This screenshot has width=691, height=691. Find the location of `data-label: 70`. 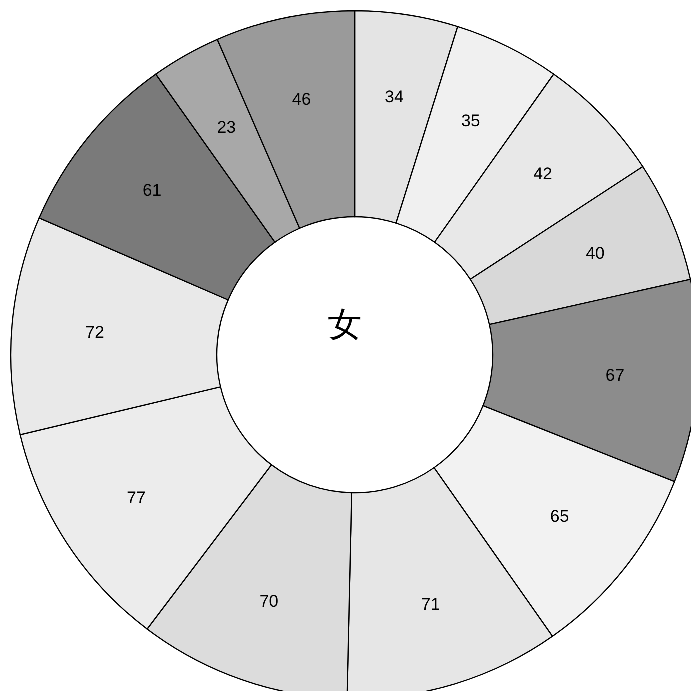

data-label: 70 is located at coordinates (269, 601).